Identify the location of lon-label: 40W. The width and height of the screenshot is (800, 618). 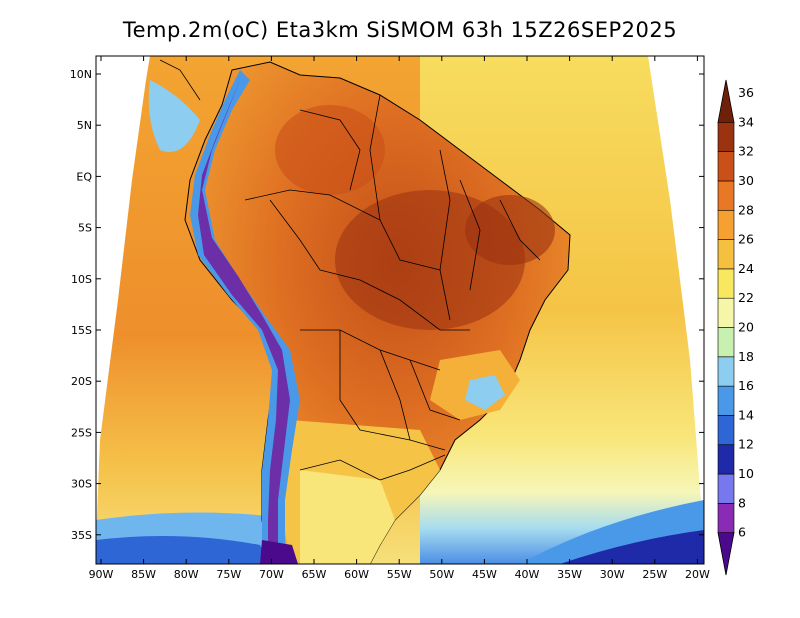
(527, 574).